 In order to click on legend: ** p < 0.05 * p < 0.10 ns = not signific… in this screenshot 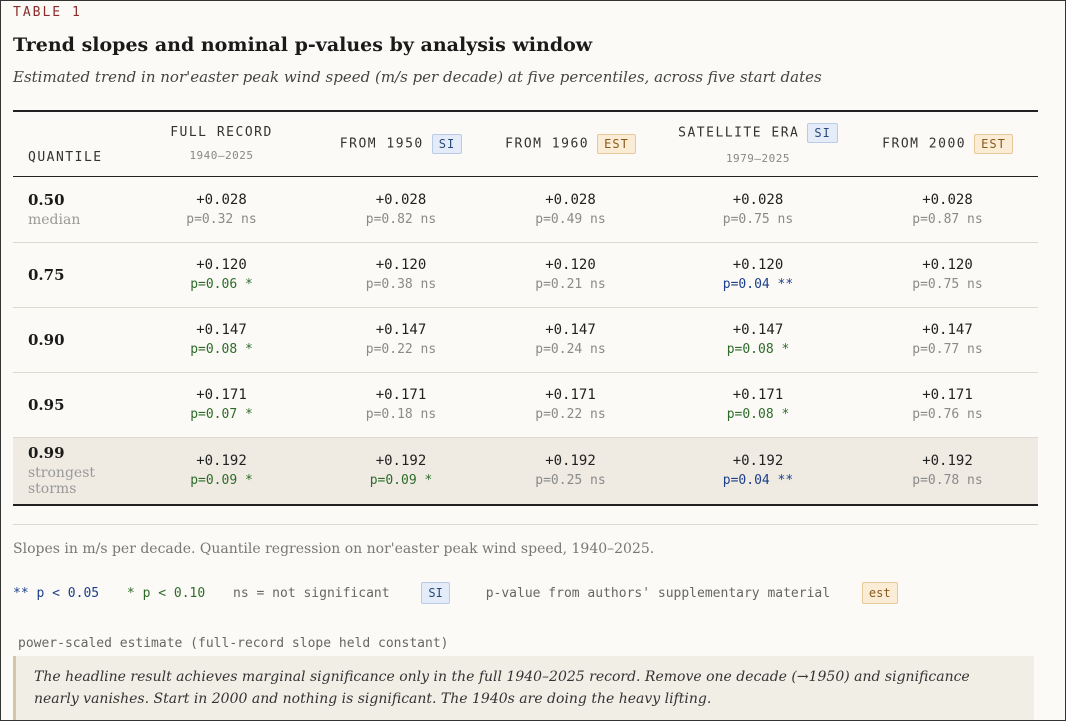, I will do `click(525, 619)`.